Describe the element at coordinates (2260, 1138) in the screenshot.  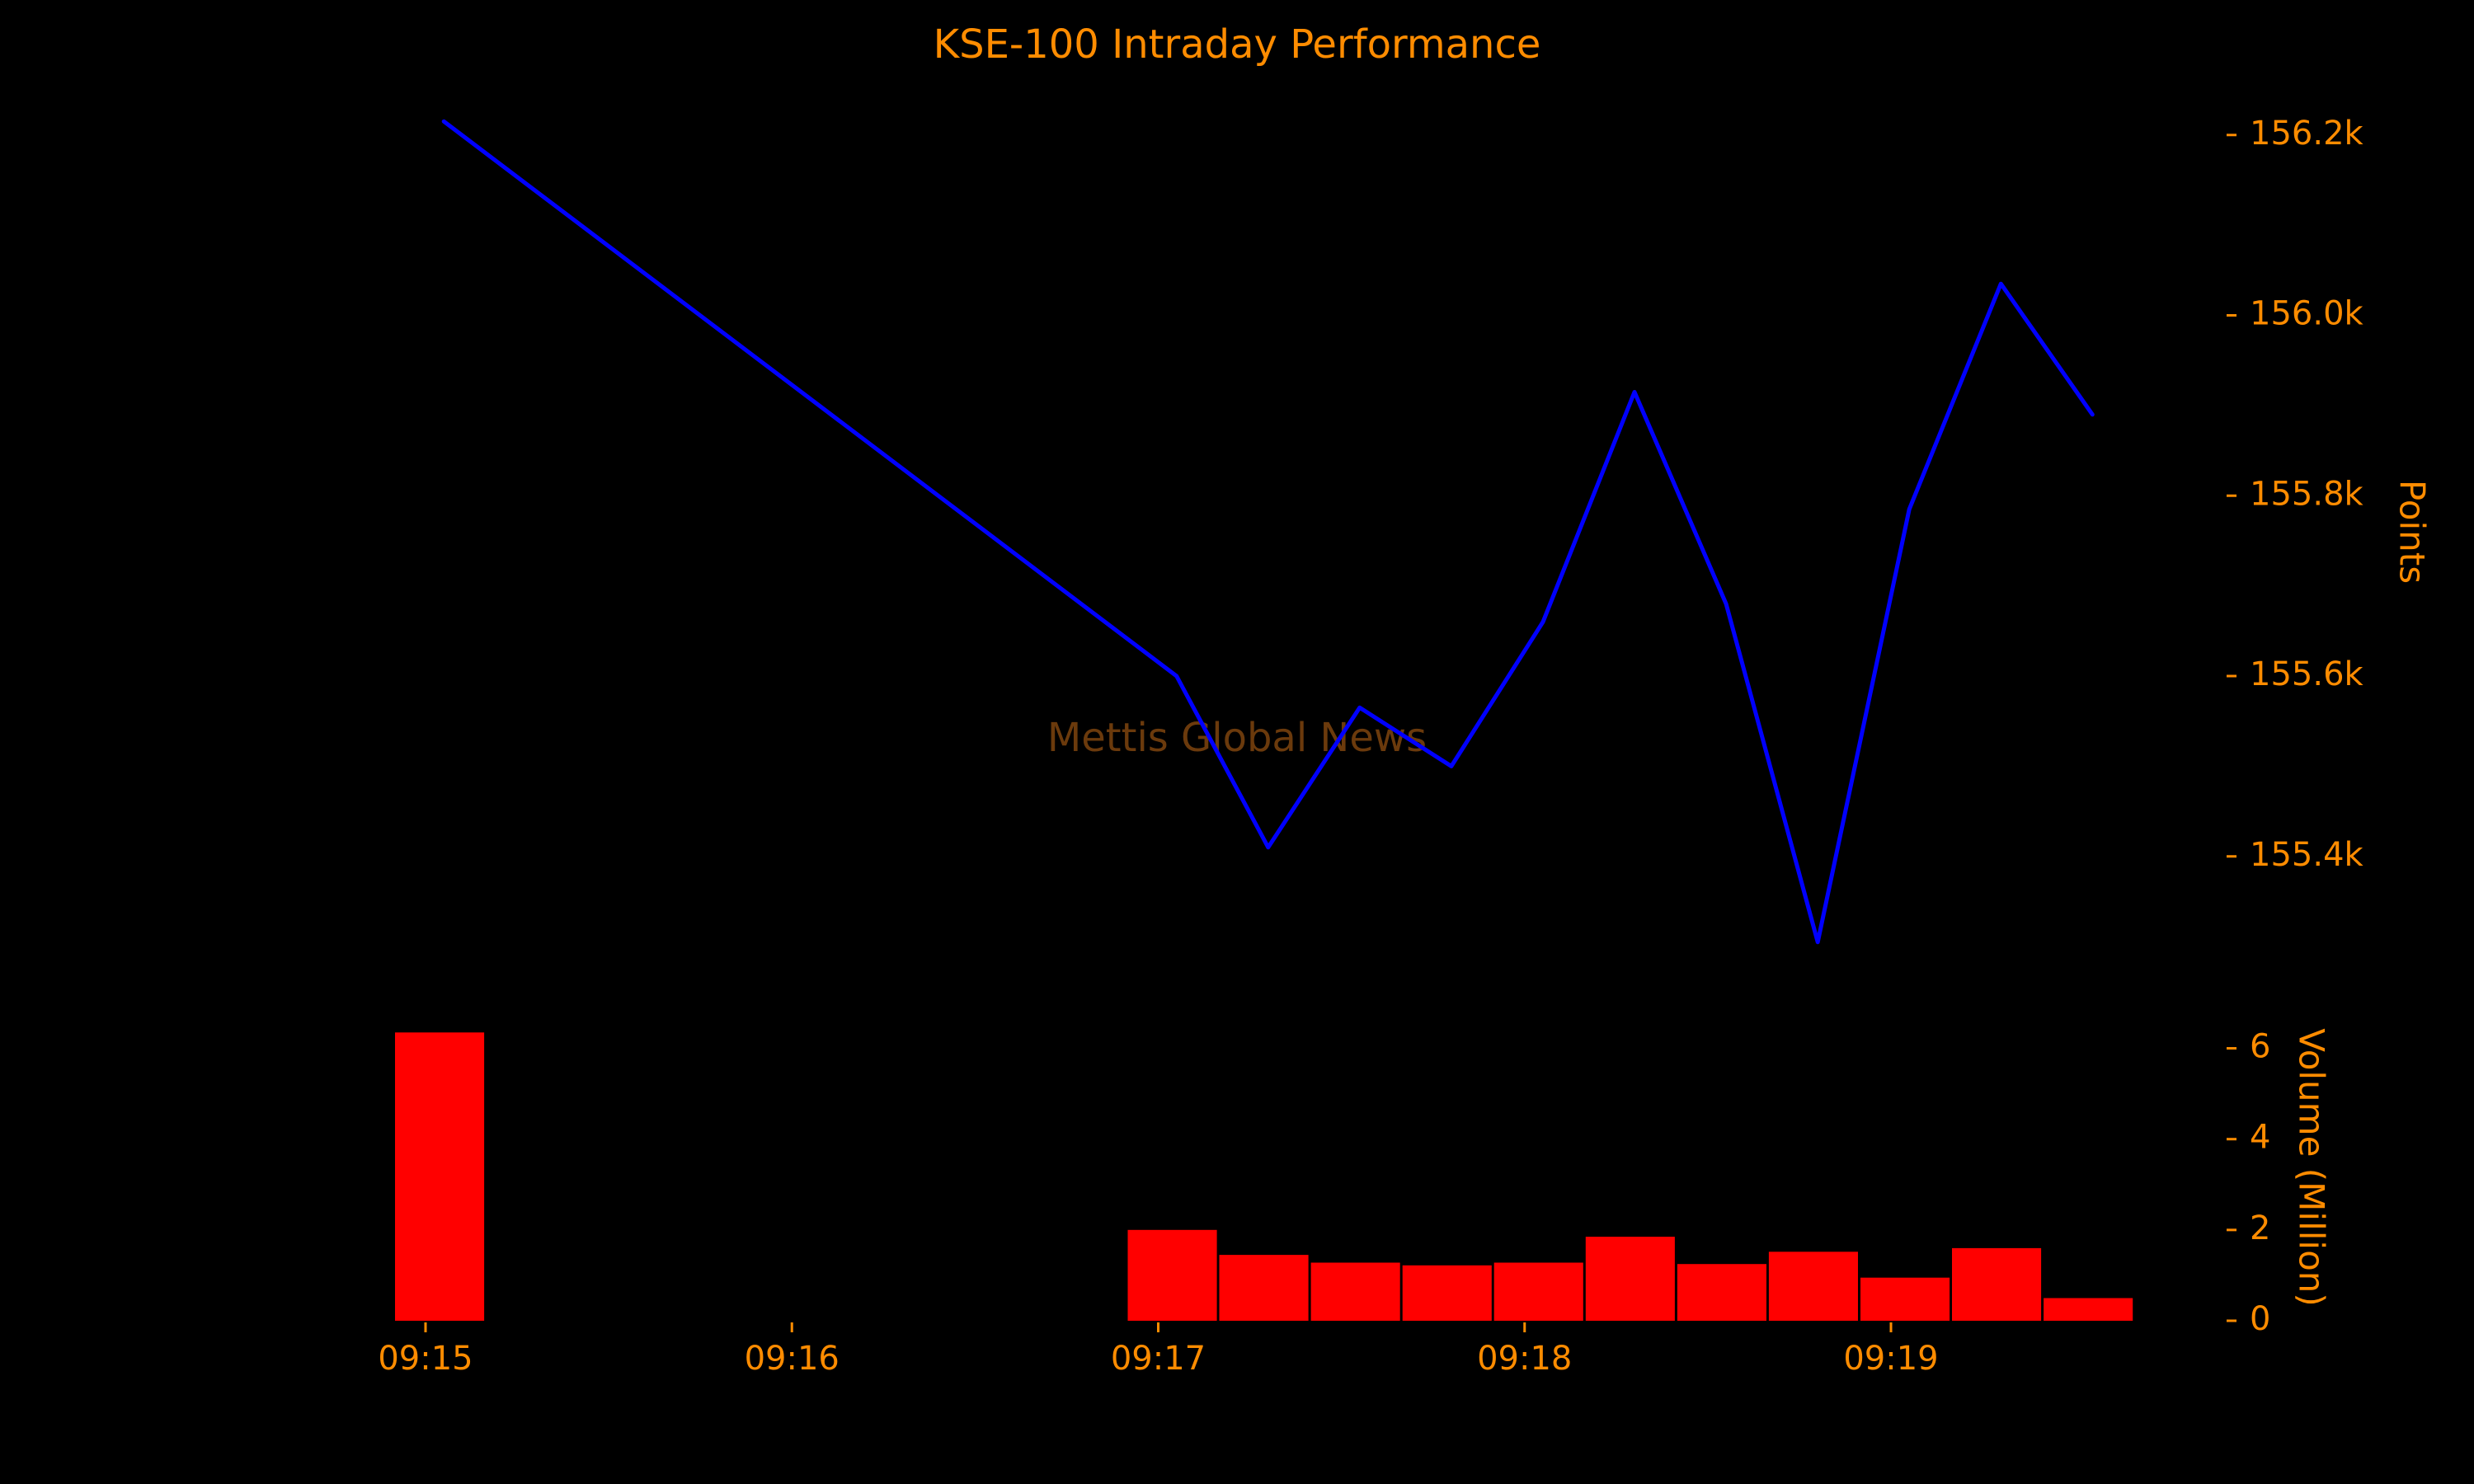
I see `volume-y-tick-label: 4` at that location.